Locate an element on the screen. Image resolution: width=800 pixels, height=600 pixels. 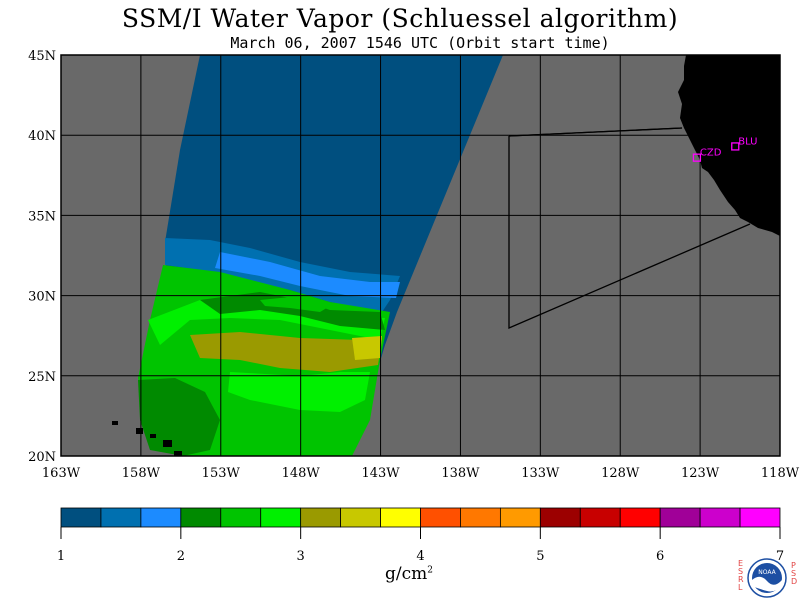
north-america-landmass is located at coordinates (729, 145).